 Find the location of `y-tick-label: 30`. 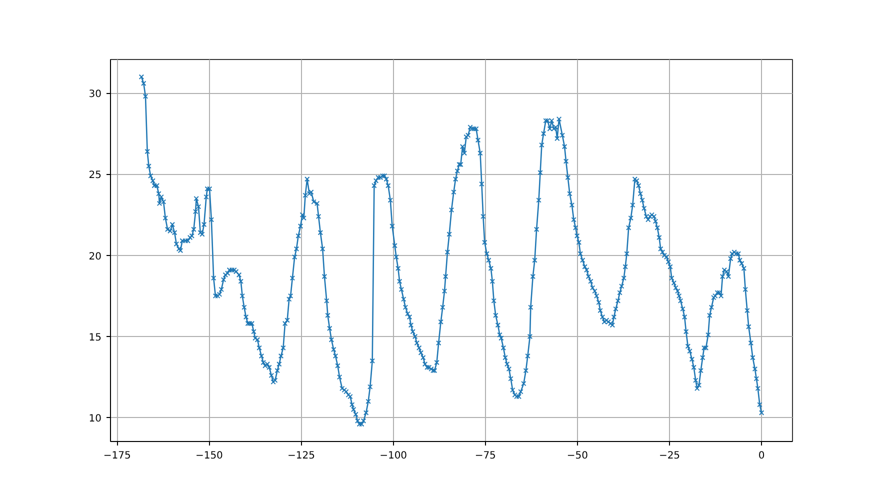

y-tick-label: 30 is located at coordinates (95, 94).